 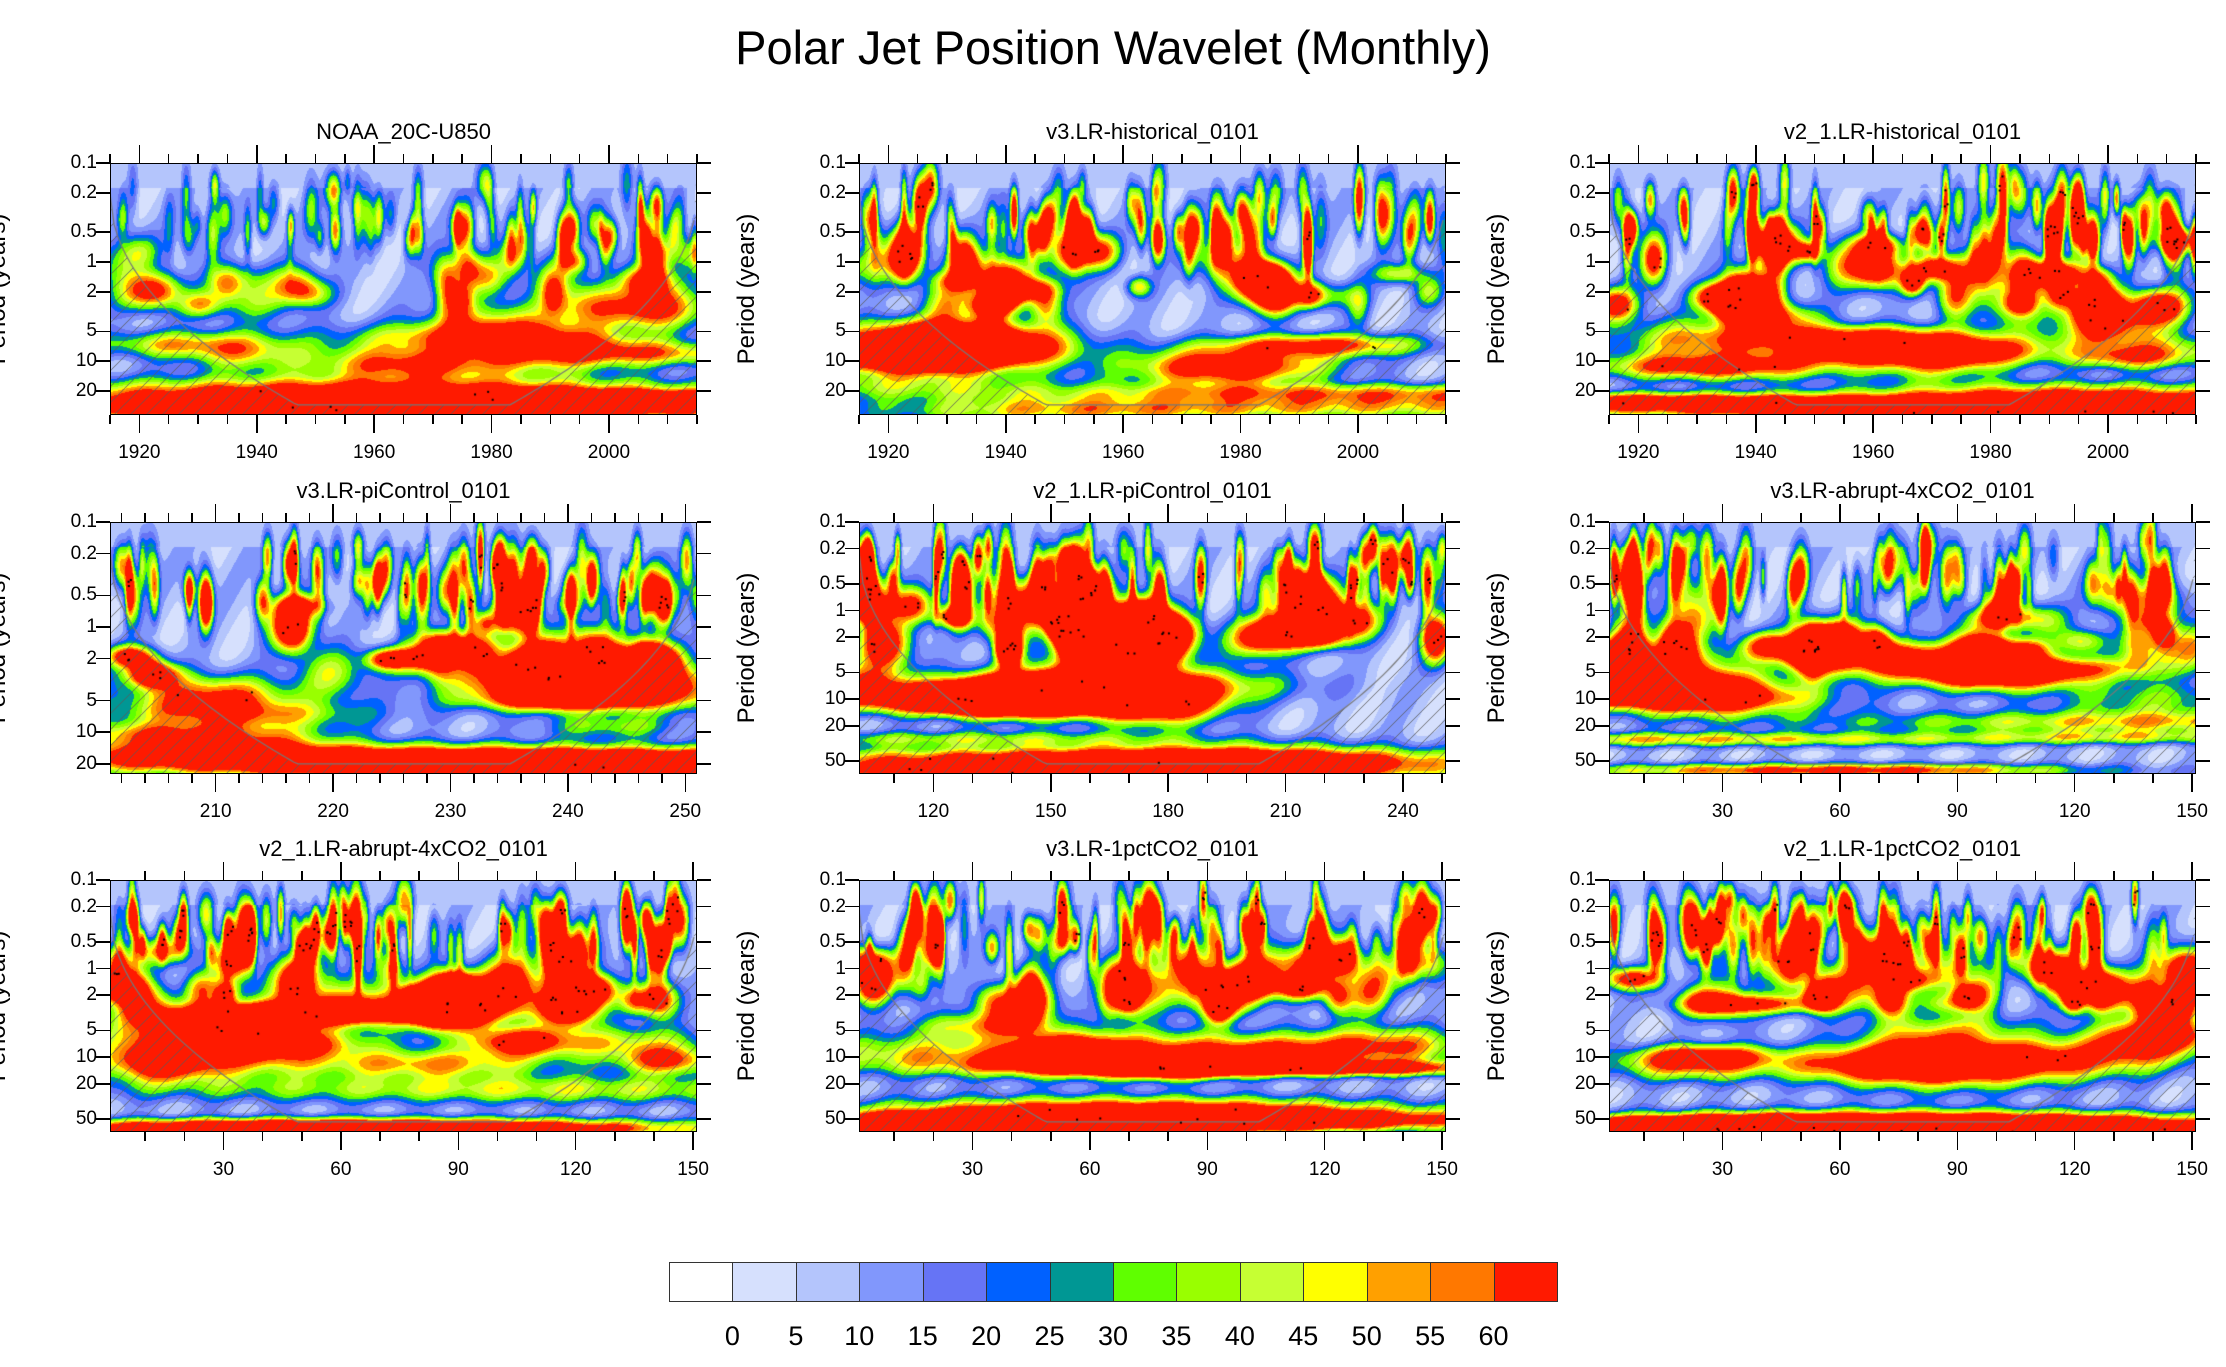 I want to click on colorbar-swatch, so click(x=764, y=1282).